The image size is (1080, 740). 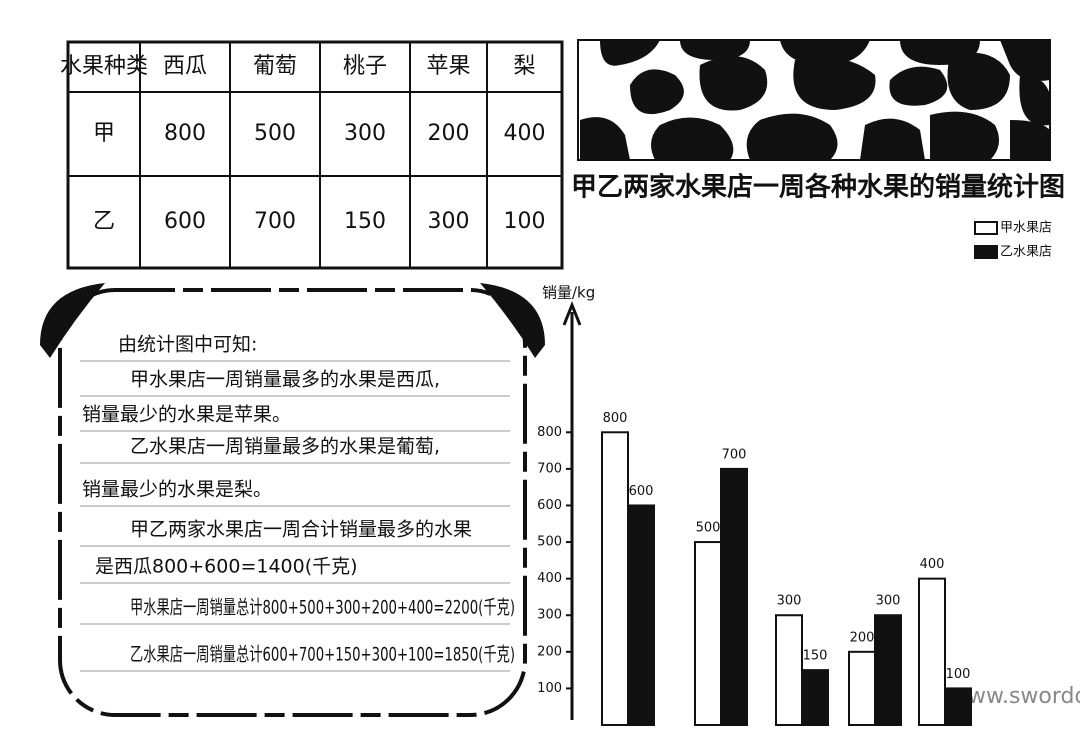 I want to click on value-label: 500, so click(x=708, y=528).